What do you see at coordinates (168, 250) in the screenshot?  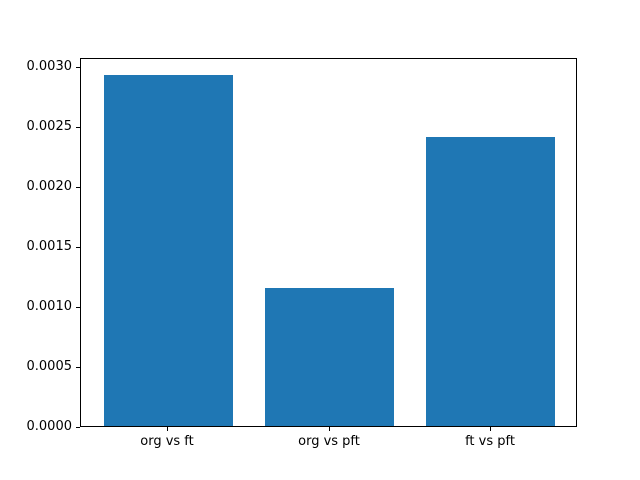 I see `bar-org-vs-ft` at bounding box center [168, 250].